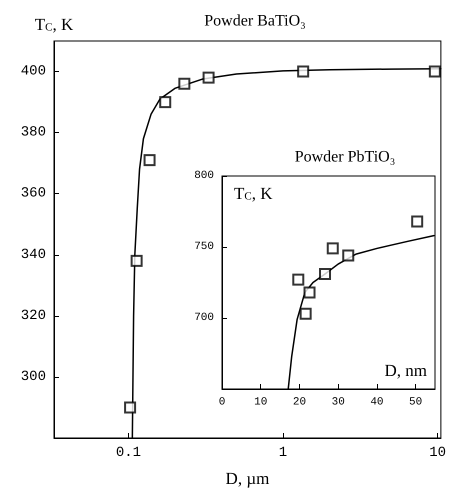  What do you see at coordinates (204, 318) in the screenshot?
I see `y-tick-label: 700` at bounding box center [204, 318].